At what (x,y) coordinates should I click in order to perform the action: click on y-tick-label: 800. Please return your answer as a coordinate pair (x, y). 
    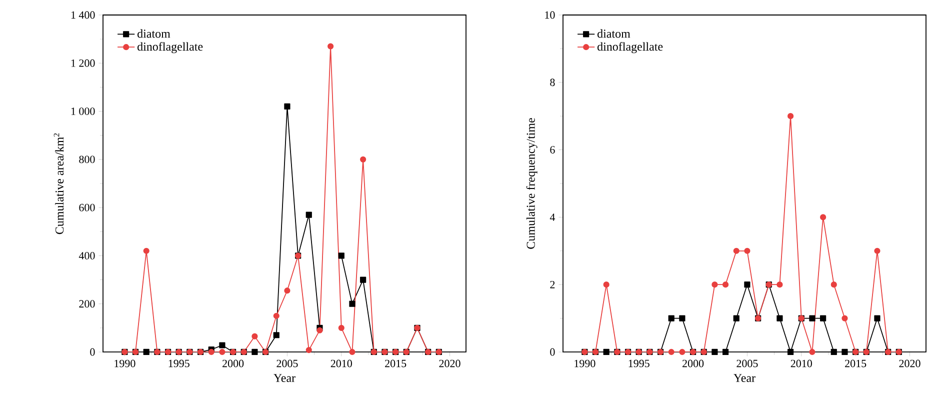
    Looking at the image, I should click on (87, 160).